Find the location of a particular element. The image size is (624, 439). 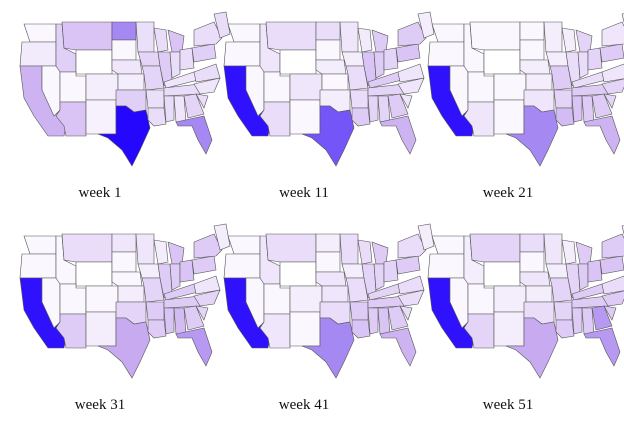

state-wy is located at coordinates (94, 62).